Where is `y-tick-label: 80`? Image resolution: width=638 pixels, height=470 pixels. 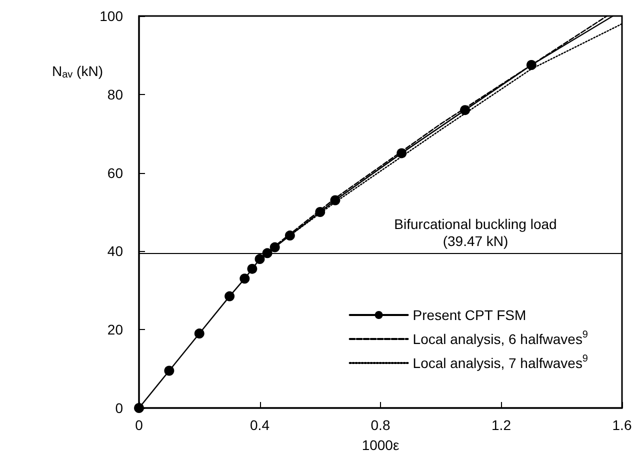
y-tick-label: 80 is located at coordinates (115, 94).